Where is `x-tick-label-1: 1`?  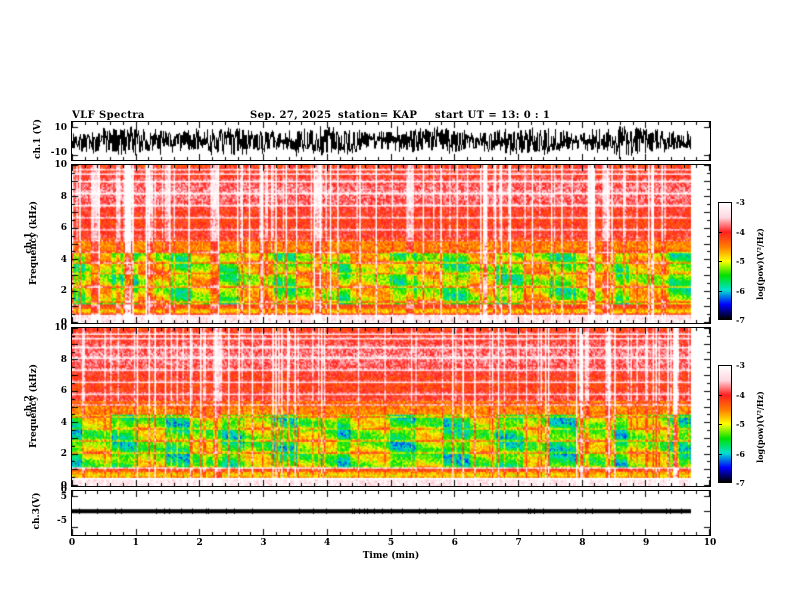
x-tick-label-1: 1 is located at coordinates (135, 543).